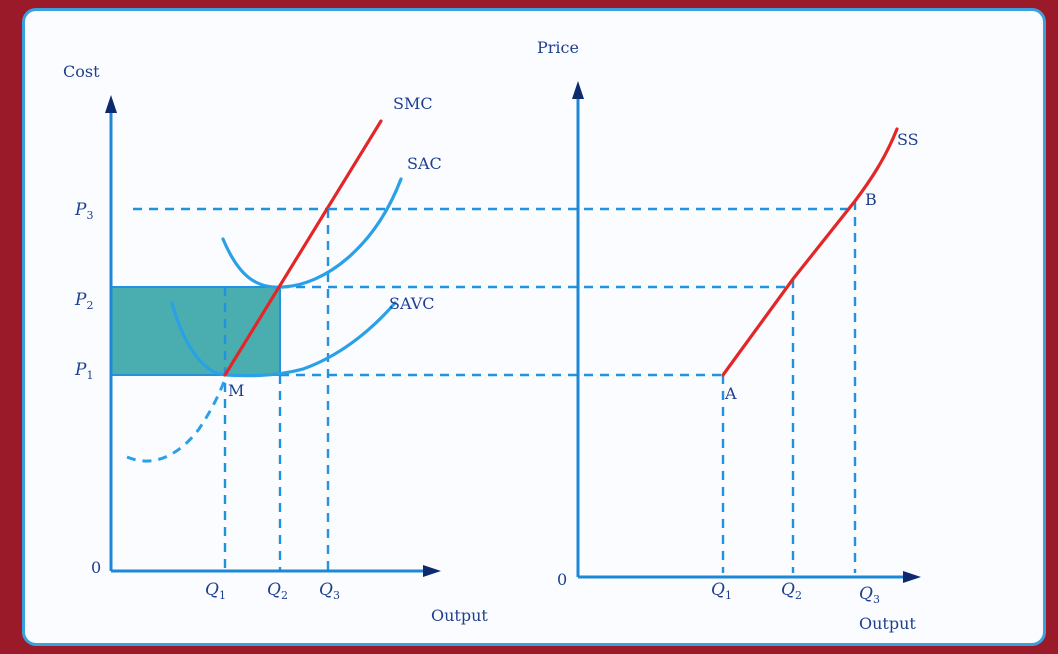 This screenshot has height=654, width=1058. I want to click on smc-label: SMC, so click(413, 103).